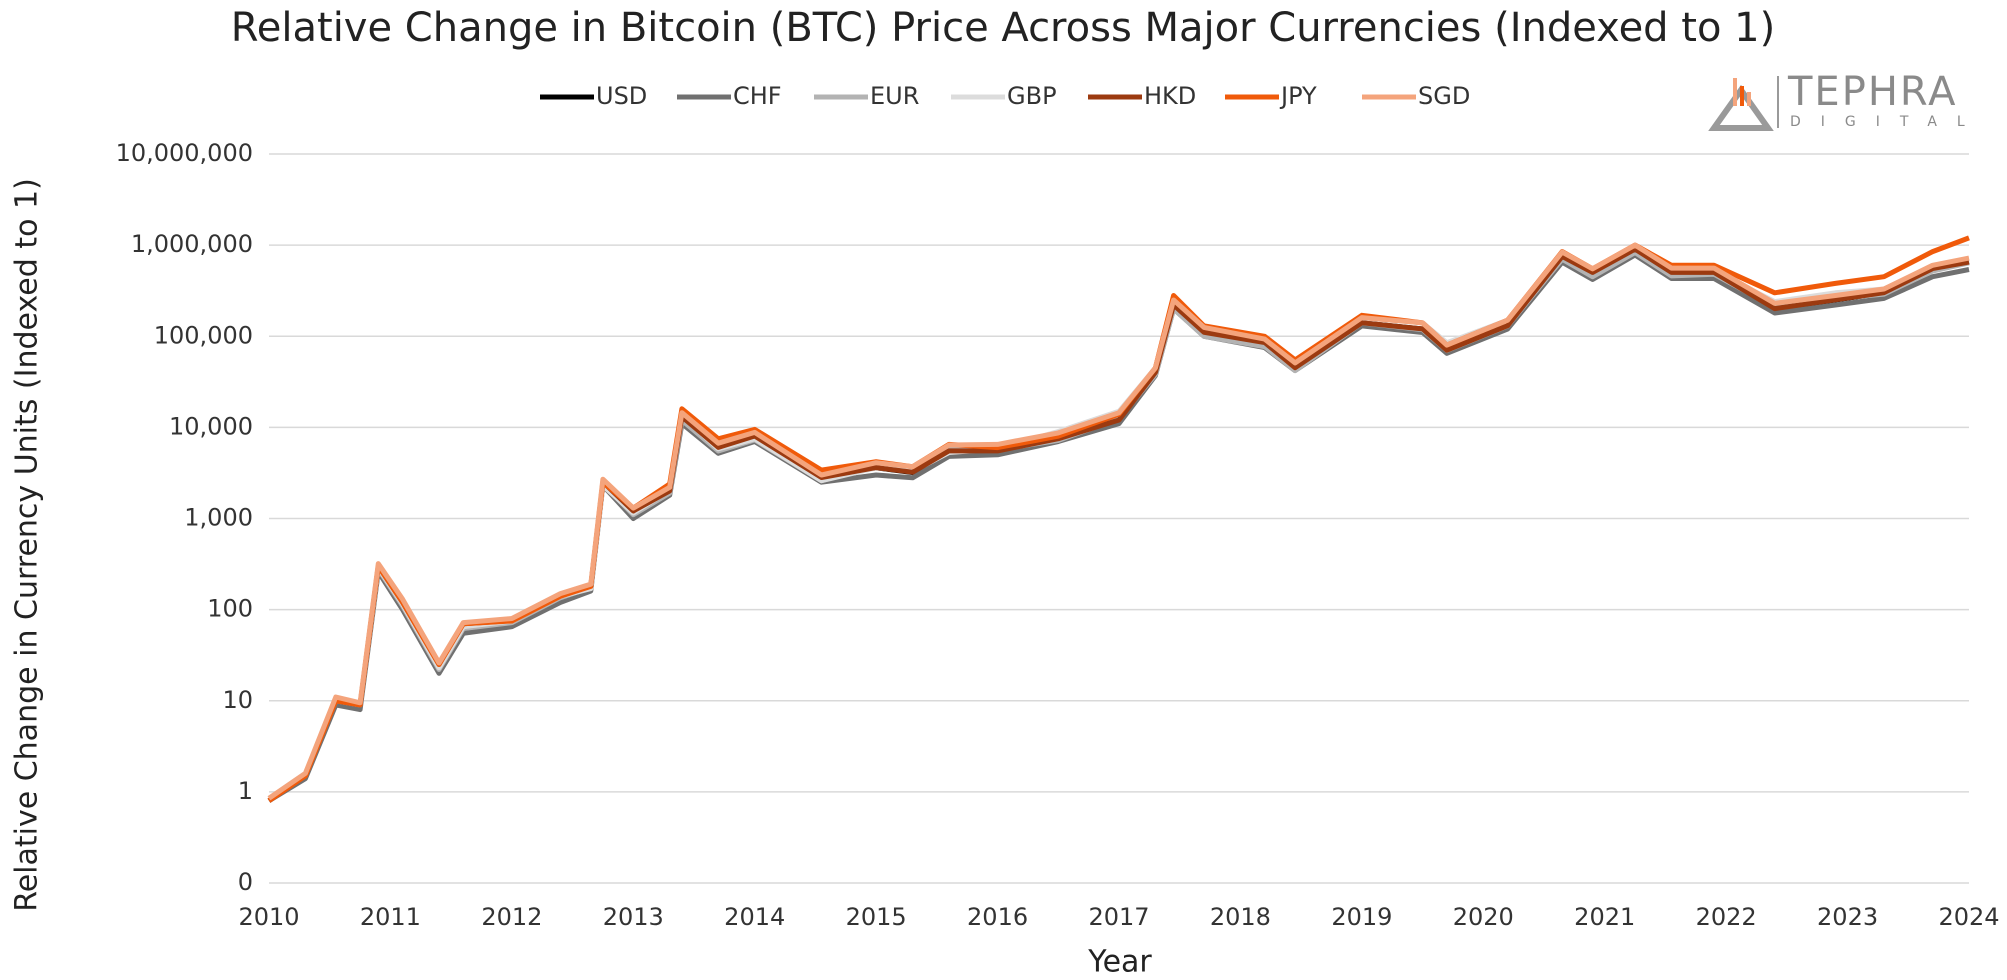 The width and height of the screenshot is (2007, 980). What do you see at coordinates (230, 609) in the screenshot?
I see `y-tick-label: 100` at bounding box center [230, 609].